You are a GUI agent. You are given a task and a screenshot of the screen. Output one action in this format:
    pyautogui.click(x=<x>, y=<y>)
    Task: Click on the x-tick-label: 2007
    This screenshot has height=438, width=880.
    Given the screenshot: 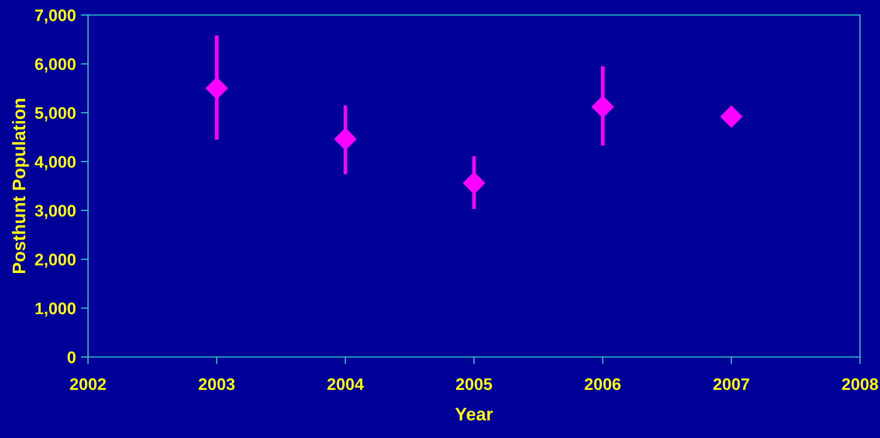 What is the action you would take?
    pyautogui.click(x=731, y=384)
    